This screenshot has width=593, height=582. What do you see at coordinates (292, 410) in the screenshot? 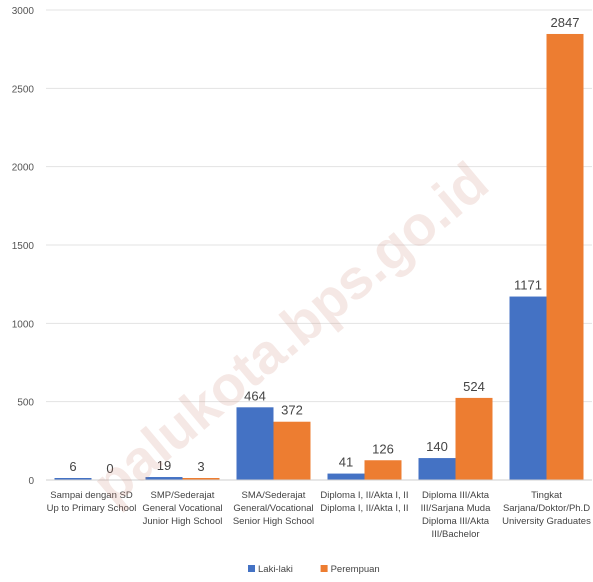
I see `data-label: 372` at bounding box center [292, 410].